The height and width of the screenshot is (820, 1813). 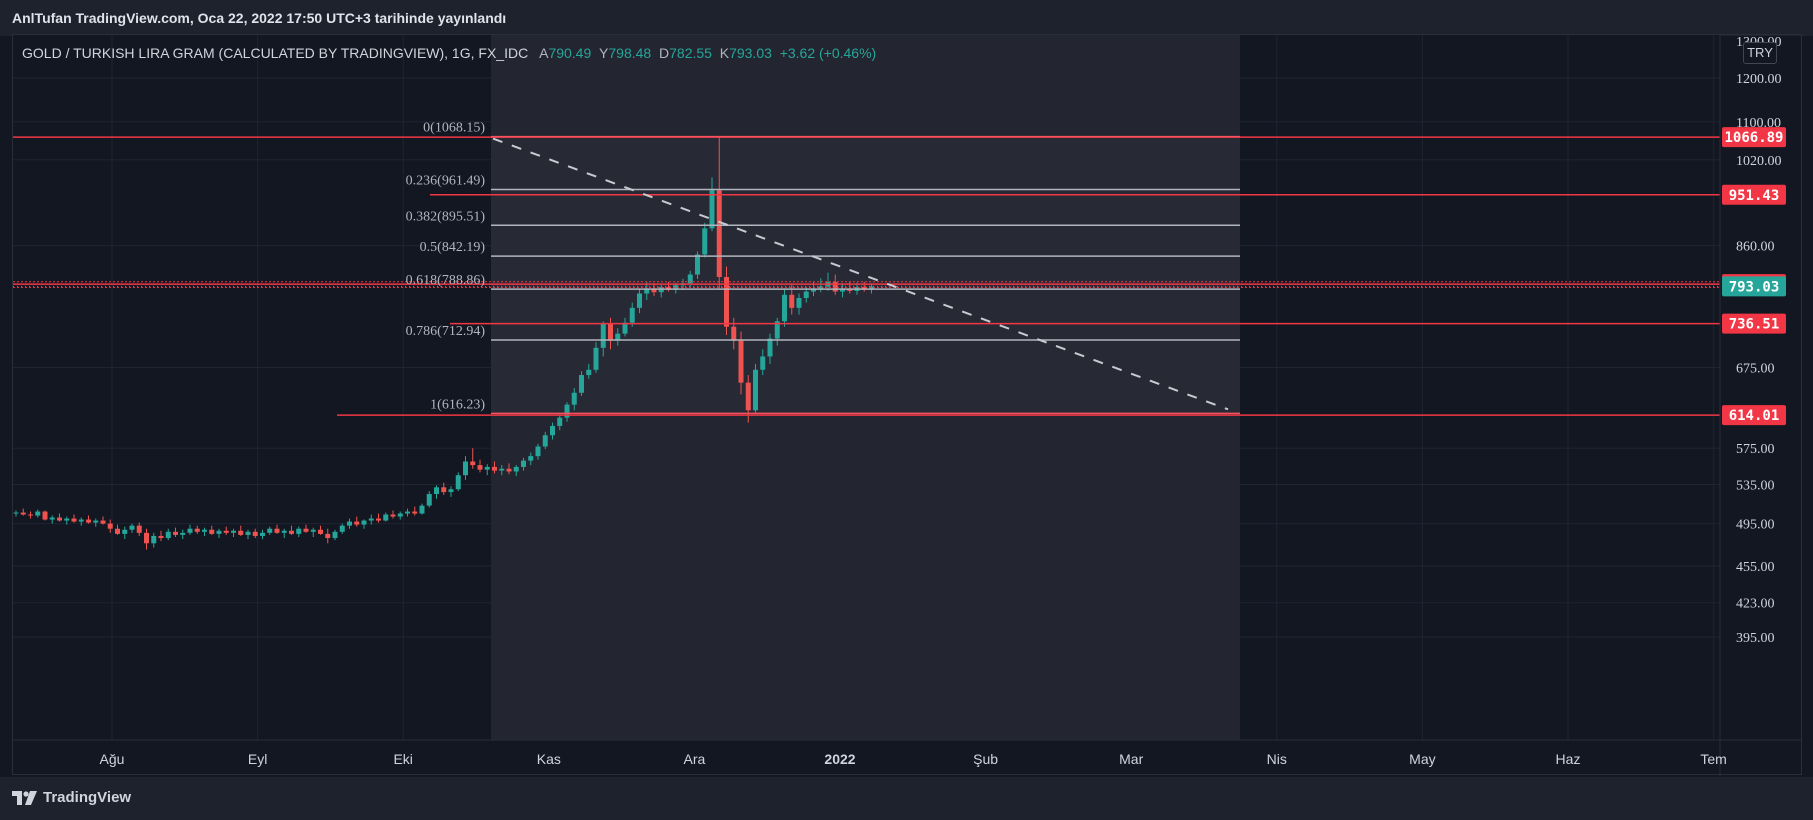 What do you see at coordinates (549, 759) in the screenshot?
I see `x-tick-label: Kas` at bounding box center [549, 759].